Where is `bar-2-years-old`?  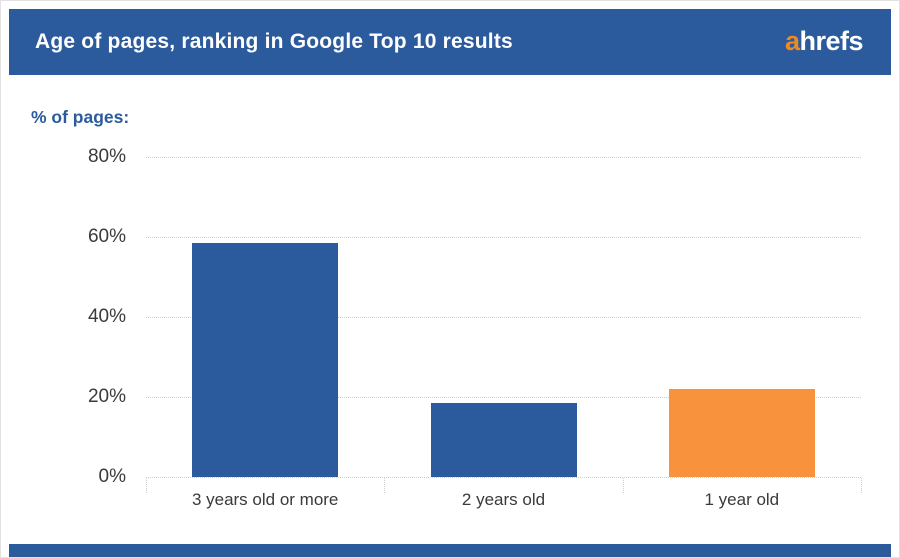
bar-2-years-old is located at coordinates (503, 440).